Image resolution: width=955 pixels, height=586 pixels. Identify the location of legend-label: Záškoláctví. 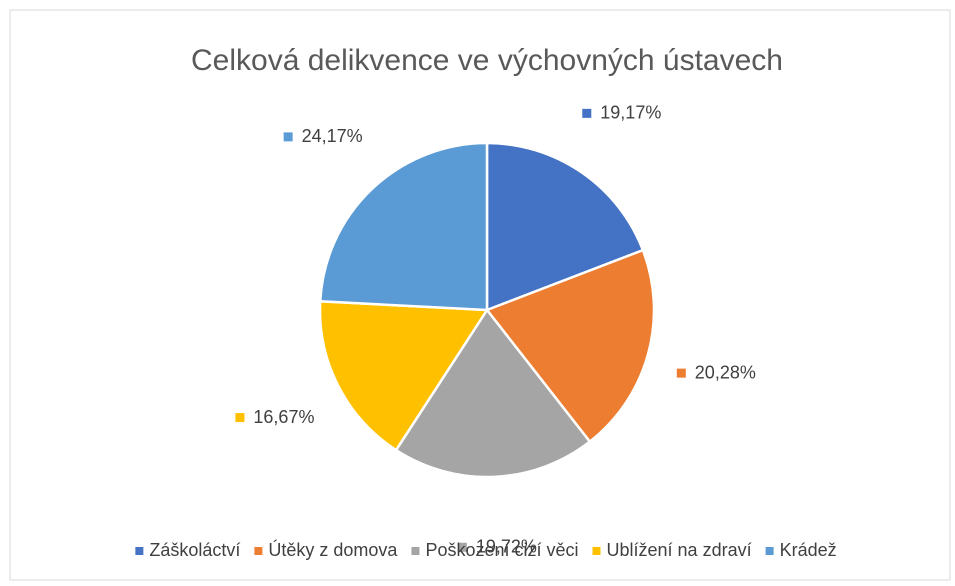
(194, 550).